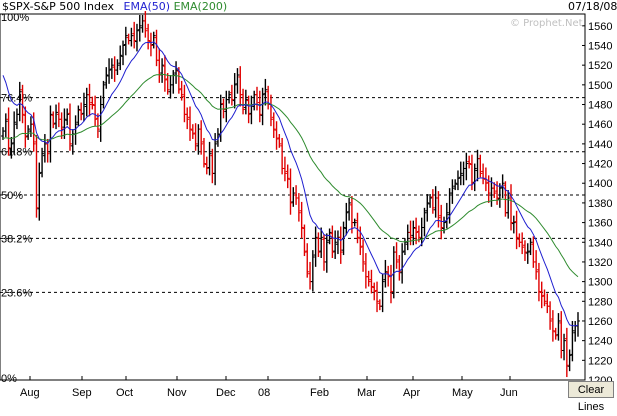  What do you see at coordinates (600, 322) in the screenshot?
I see `y-tick-label: 1260` at bounding box center [600, 322].